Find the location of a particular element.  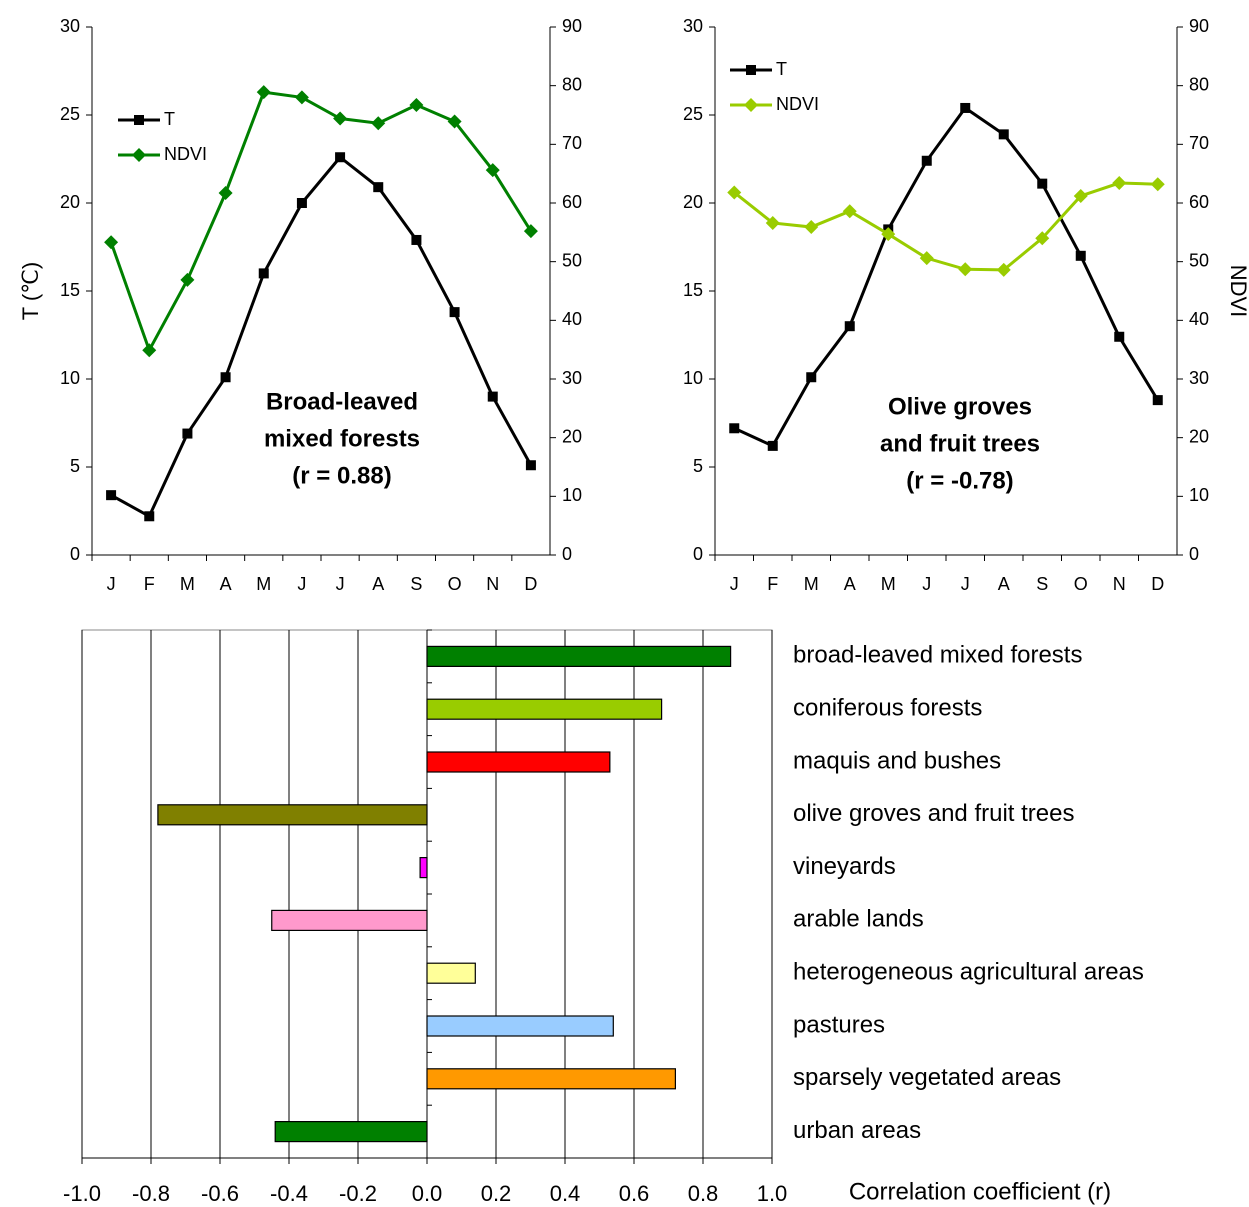

category-label: olive groves and fruit trees is located at coordinates (933, 813).